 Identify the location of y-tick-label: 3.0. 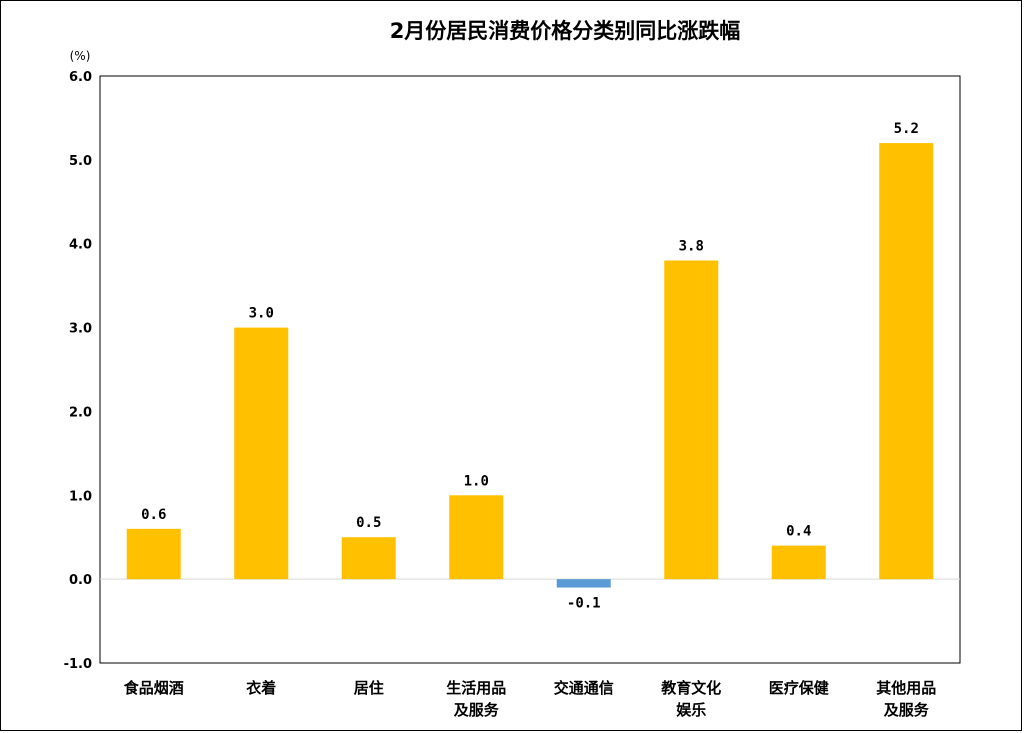
(80, 329).